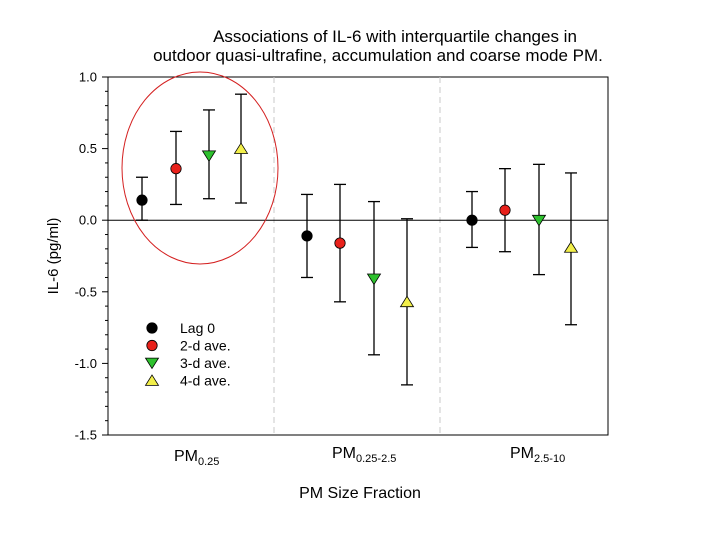 Image resolution: width=720 pixels, height=540 pixels. What do you see at coordinates (205, 381) in the screenshot?
I see `legend-label-4-d-ave: 4-d ave.` at bounding box center [205, 381].